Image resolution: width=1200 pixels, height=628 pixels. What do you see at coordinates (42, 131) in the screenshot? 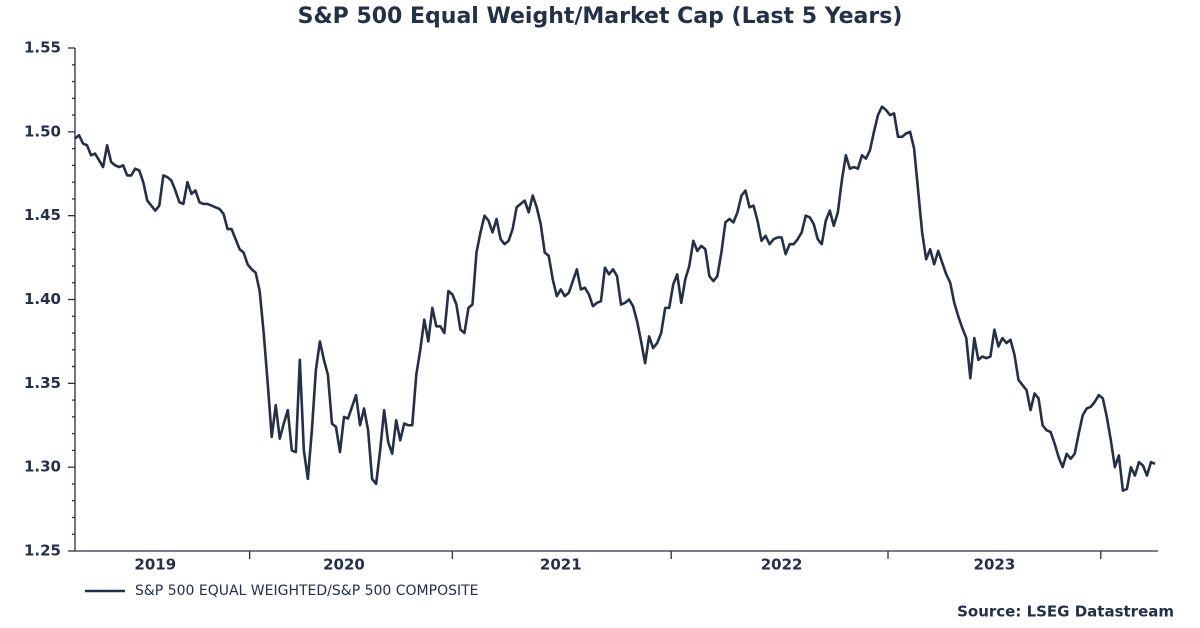
I see `y-tick-label: 1.50` at bounding box center [42, 131].